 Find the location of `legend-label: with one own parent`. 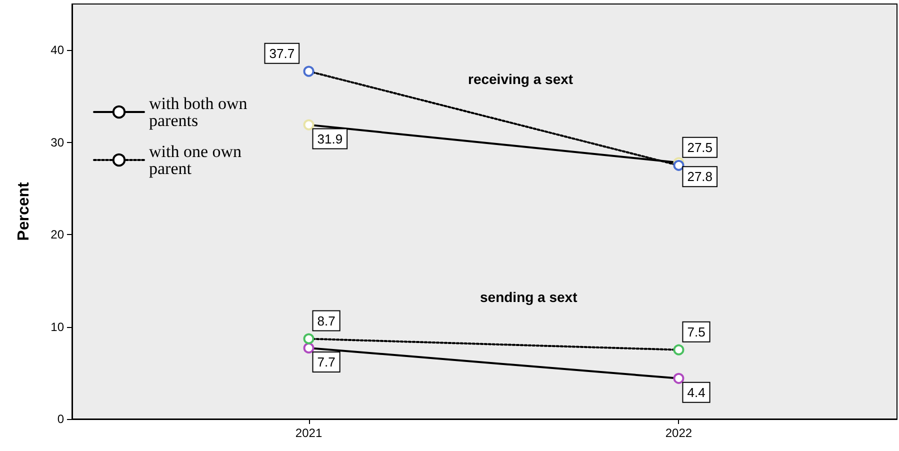

legend-label: with one own parent is located at coordinates (197, 160).